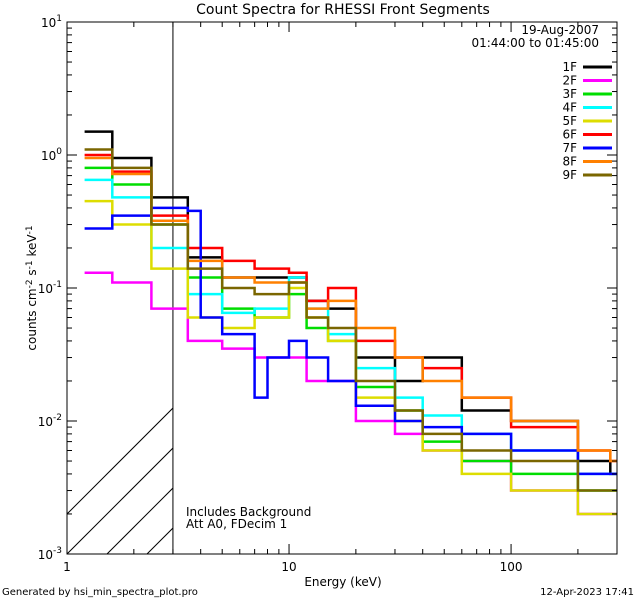 Image resolution: width=640 pixels, height=600 pixels. I want to click on legend-label-9F: 9F, so click(569, 175).